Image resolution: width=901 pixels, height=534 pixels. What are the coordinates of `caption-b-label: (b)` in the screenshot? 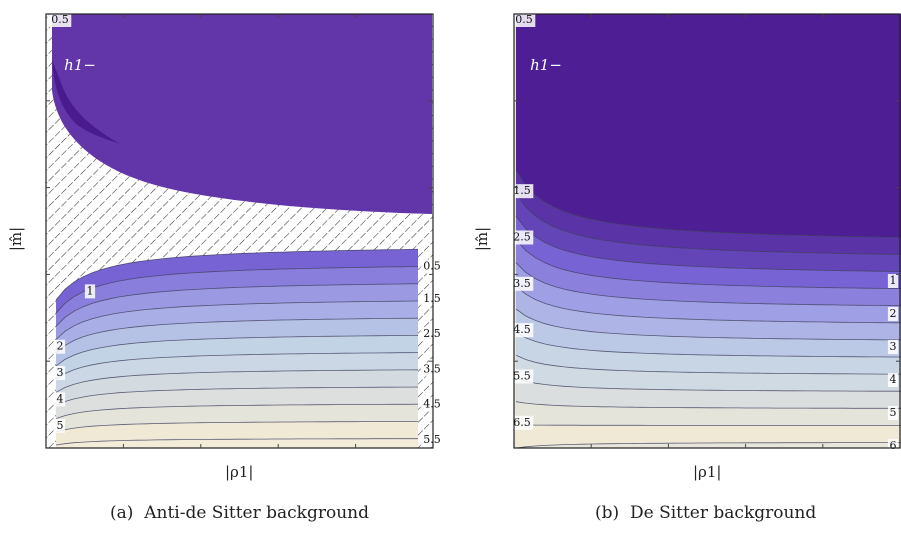 It's located at (607, 513).